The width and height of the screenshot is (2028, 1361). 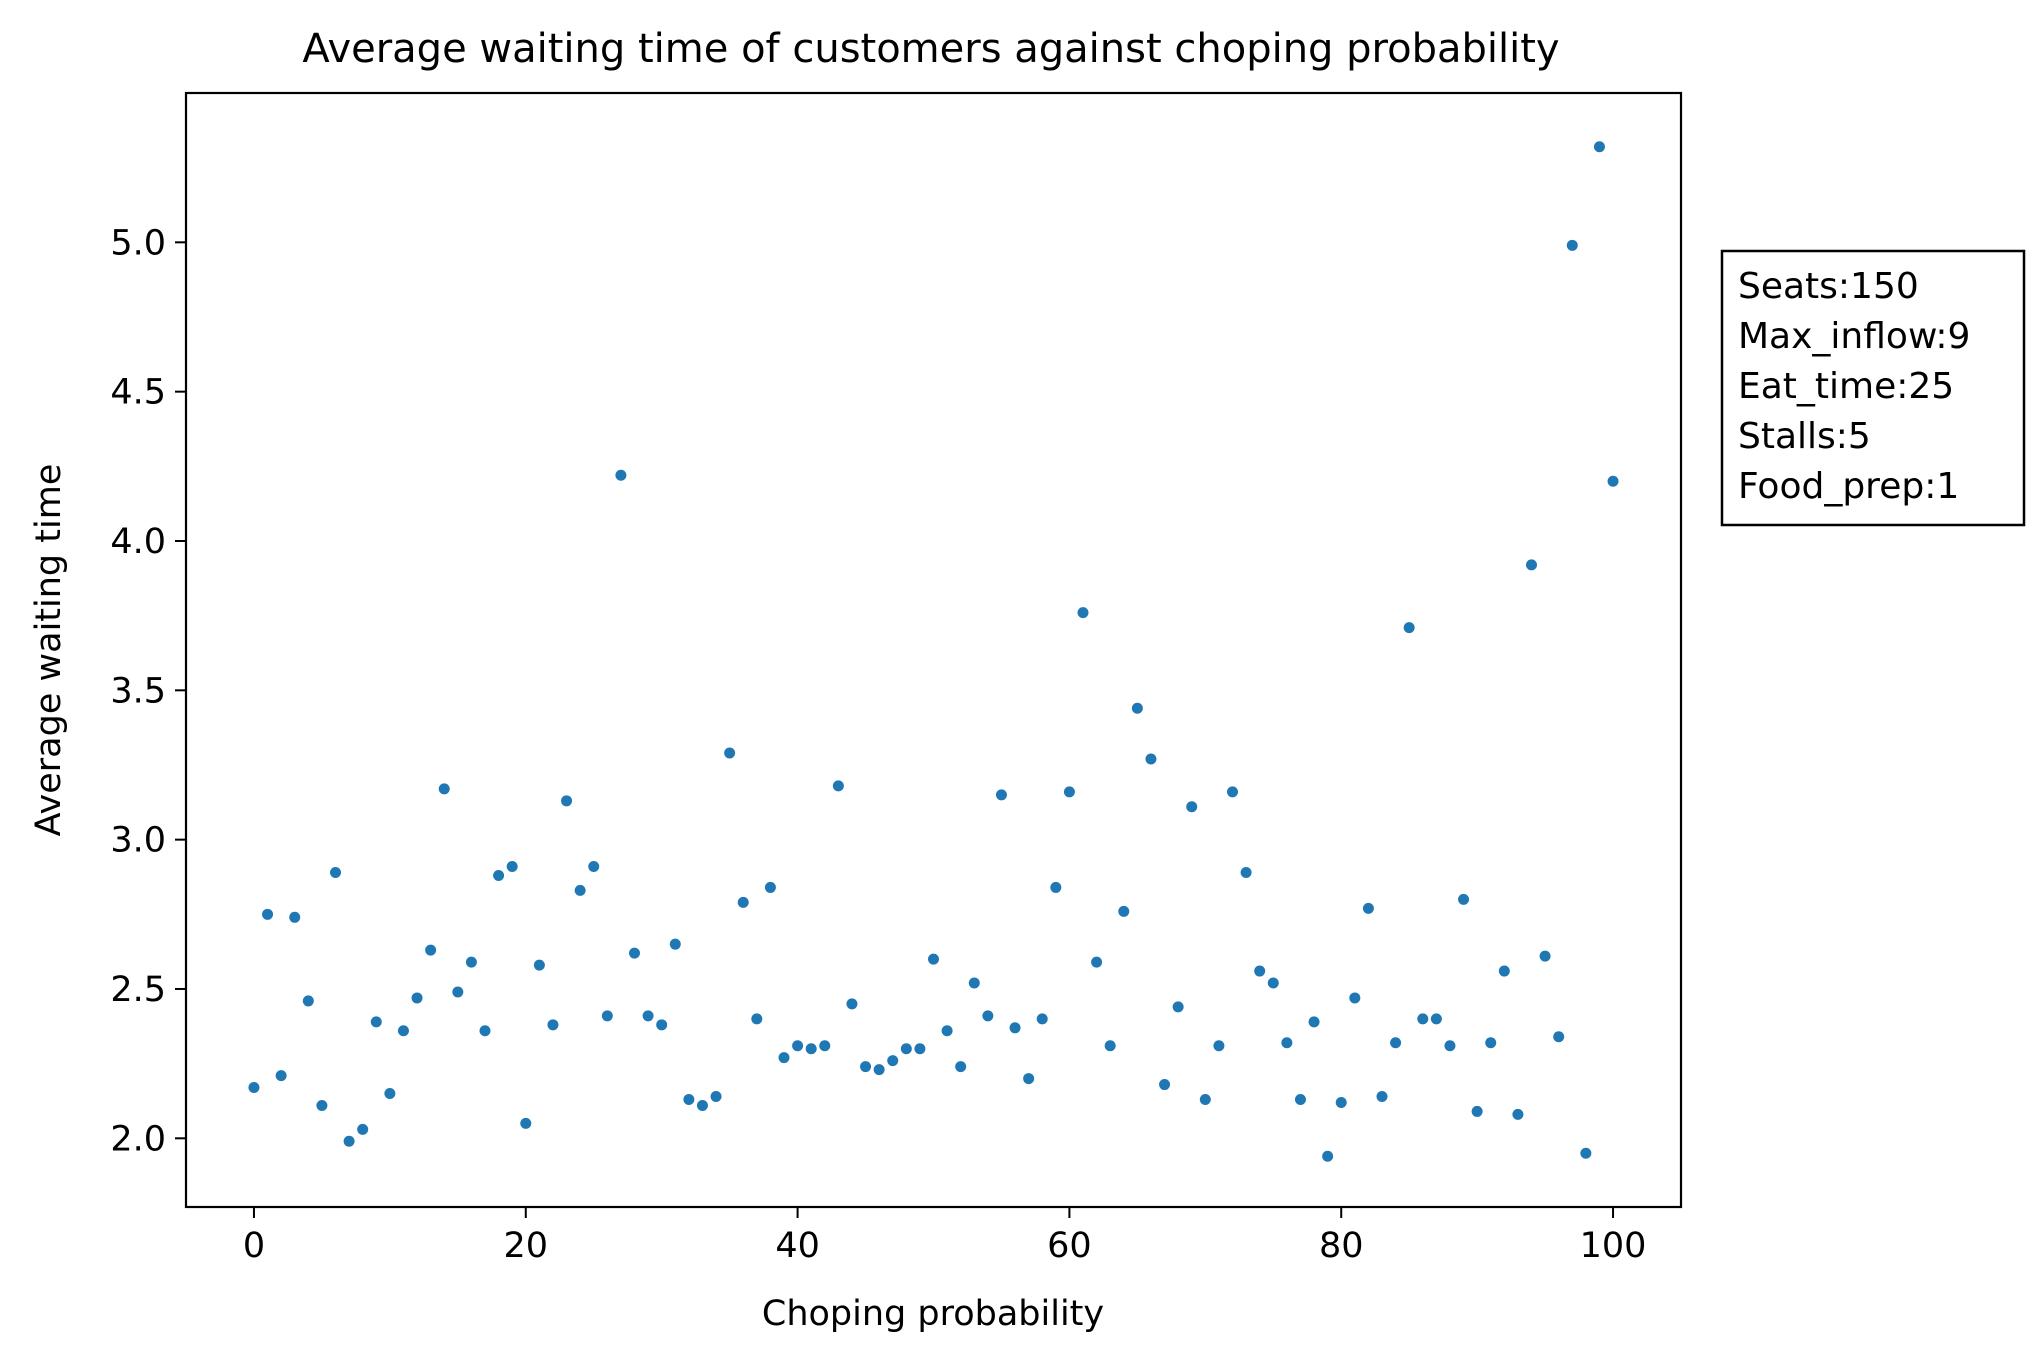 I want to click on x-axis-label: Choping probability, so click(x=933, y=1314).